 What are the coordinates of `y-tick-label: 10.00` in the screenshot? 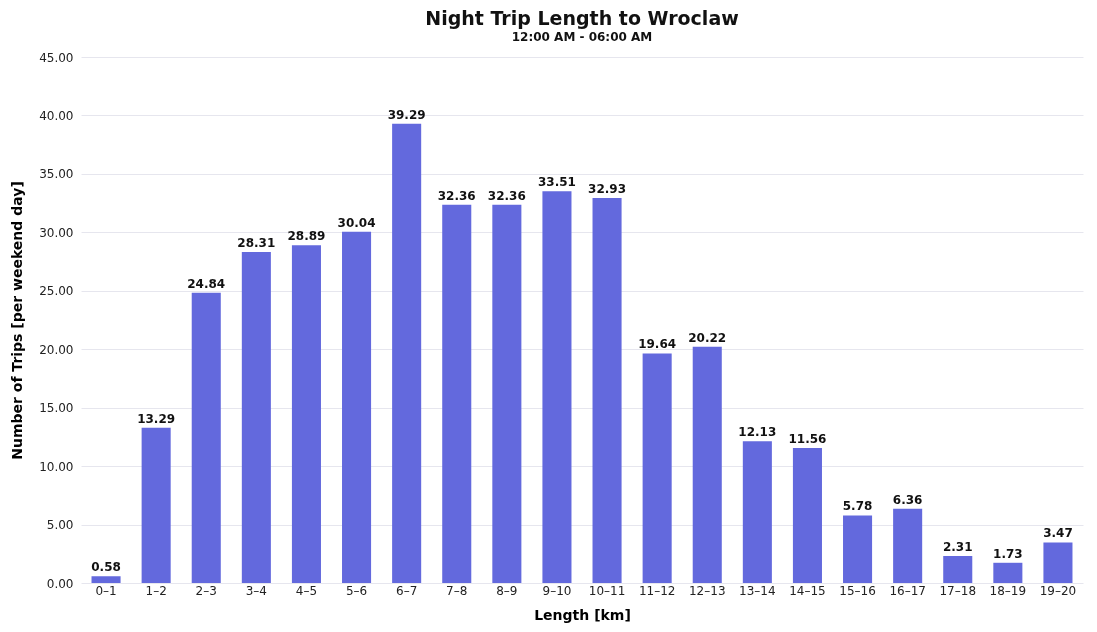 It's located at (56, 466).